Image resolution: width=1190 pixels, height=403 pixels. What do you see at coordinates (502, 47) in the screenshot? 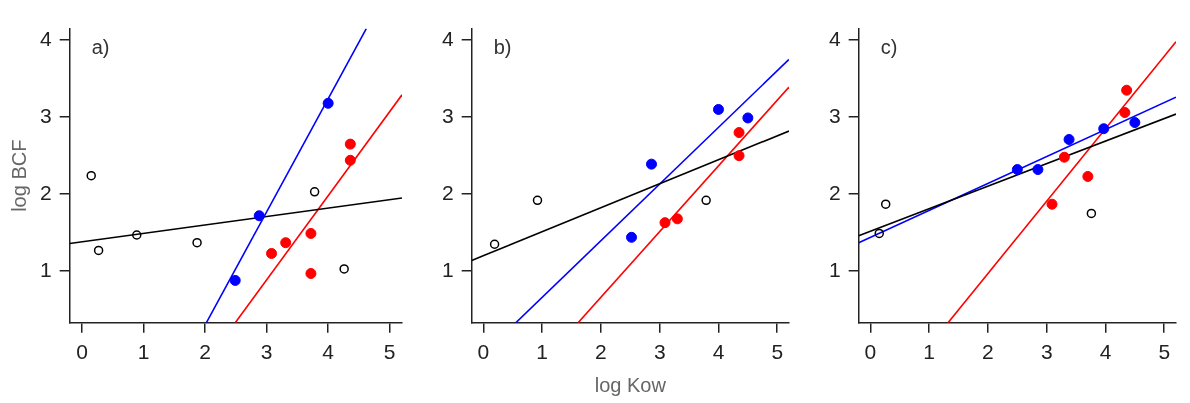
I see `annotation: b)` at bounding box center [502, 47].